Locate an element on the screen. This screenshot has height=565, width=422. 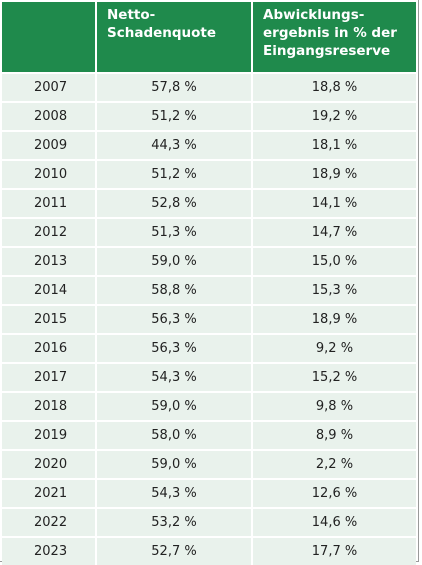
cell-year: 2011 is located at coordinates (49, 202).